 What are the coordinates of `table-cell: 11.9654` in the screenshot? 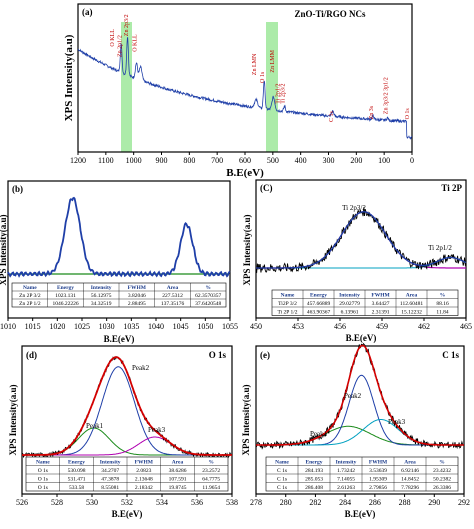 It's located at (211, 488).